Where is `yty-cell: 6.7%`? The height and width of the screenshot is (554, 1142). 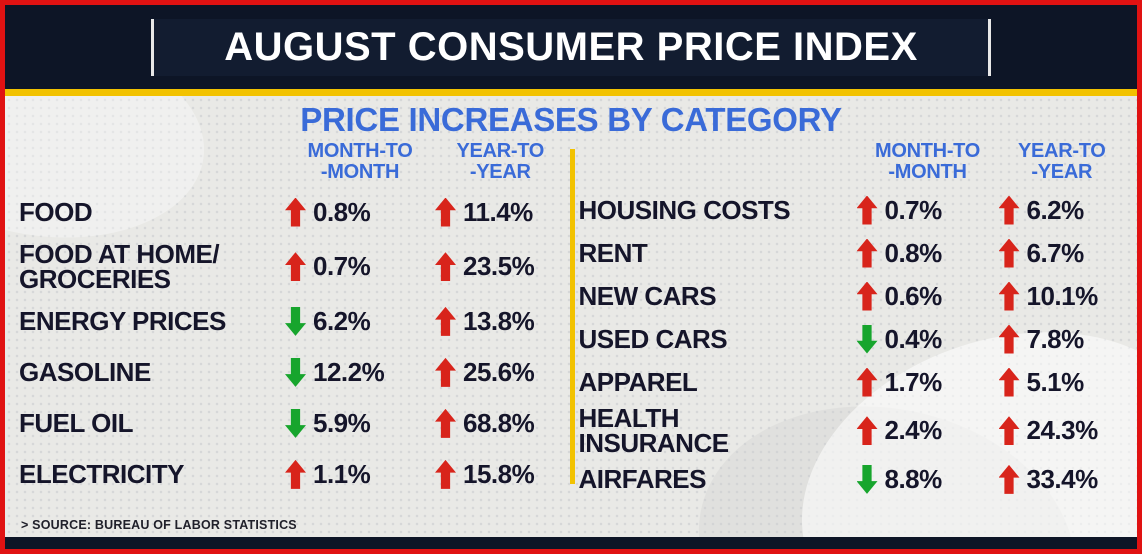
yty-cell: 6.7% is located at coordinates (1062, 253).